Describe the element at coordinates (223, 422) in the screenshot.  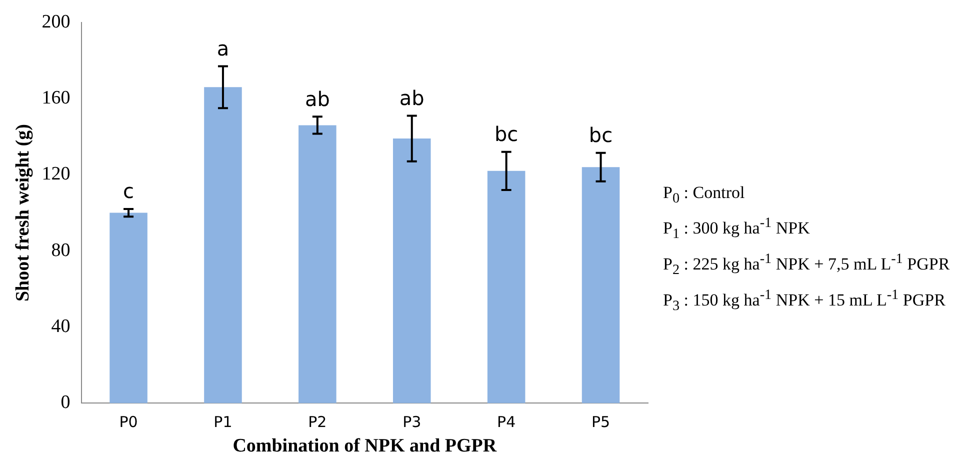
I see `x-tick-label: P1` at that location.